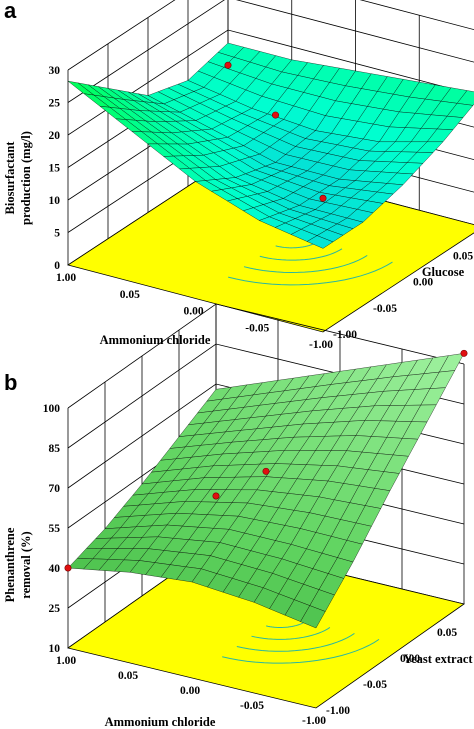 The width and height of the screenshot is (474, 729). I want to click on a-zlabel-line2: production (mg/l), so click(26, 178).